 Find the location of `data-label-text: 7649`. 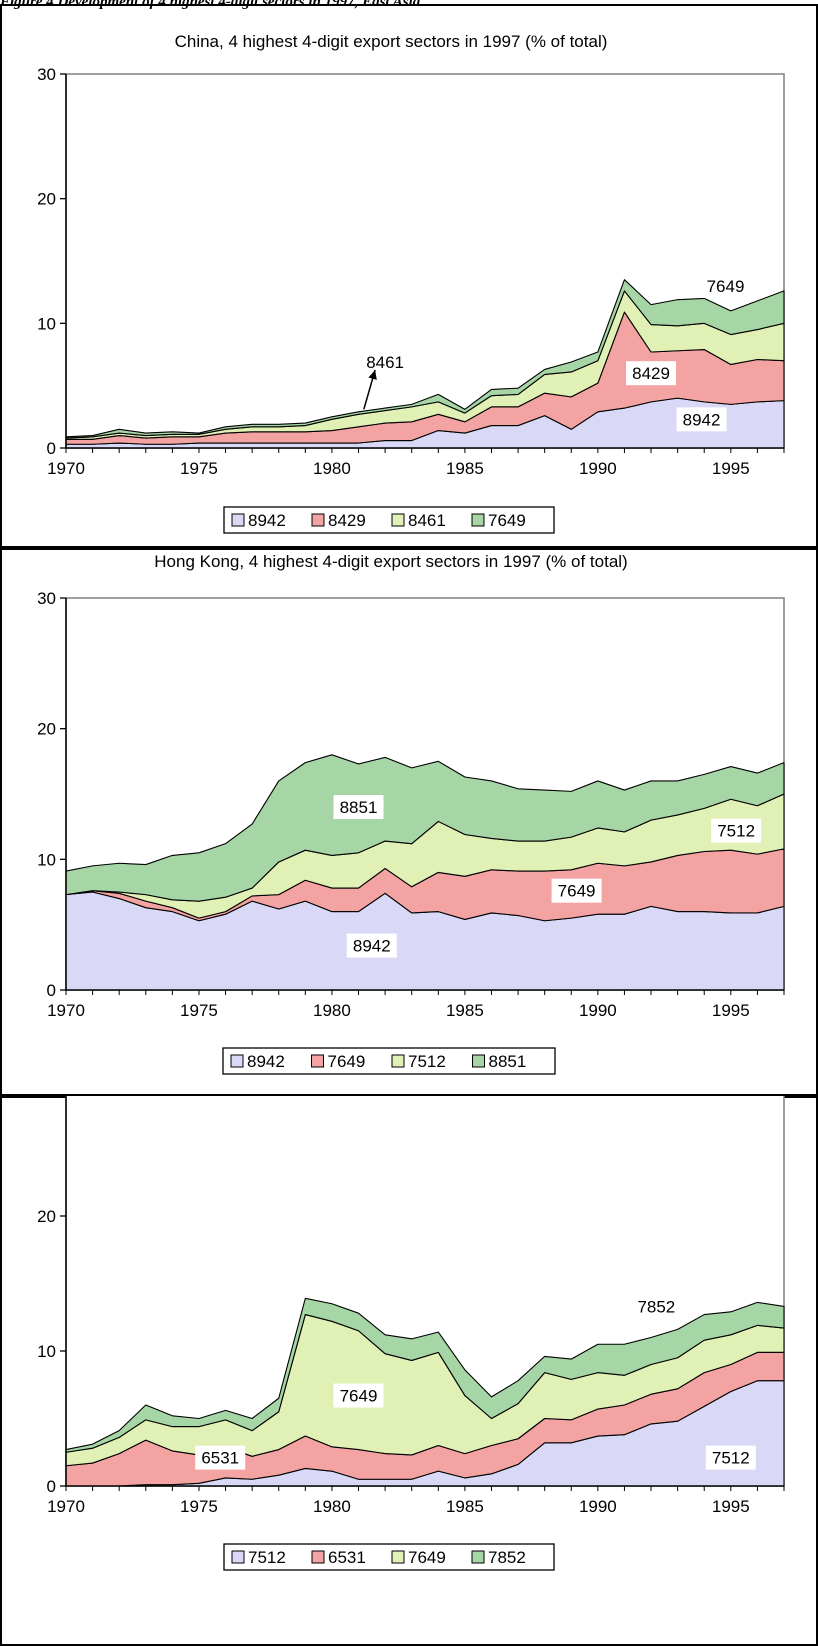

data-label-text: 7649 is located at coordinates (577, 891).